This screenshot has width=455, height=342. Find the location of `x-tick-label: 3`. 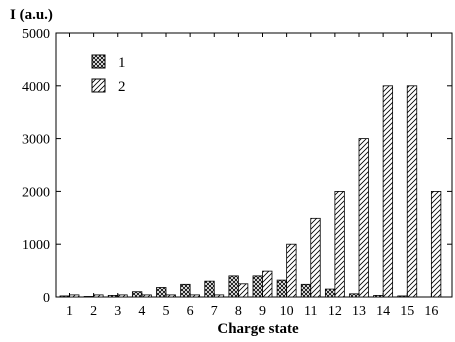

x-tick-label: 3 is located at coordinates (117, 311).